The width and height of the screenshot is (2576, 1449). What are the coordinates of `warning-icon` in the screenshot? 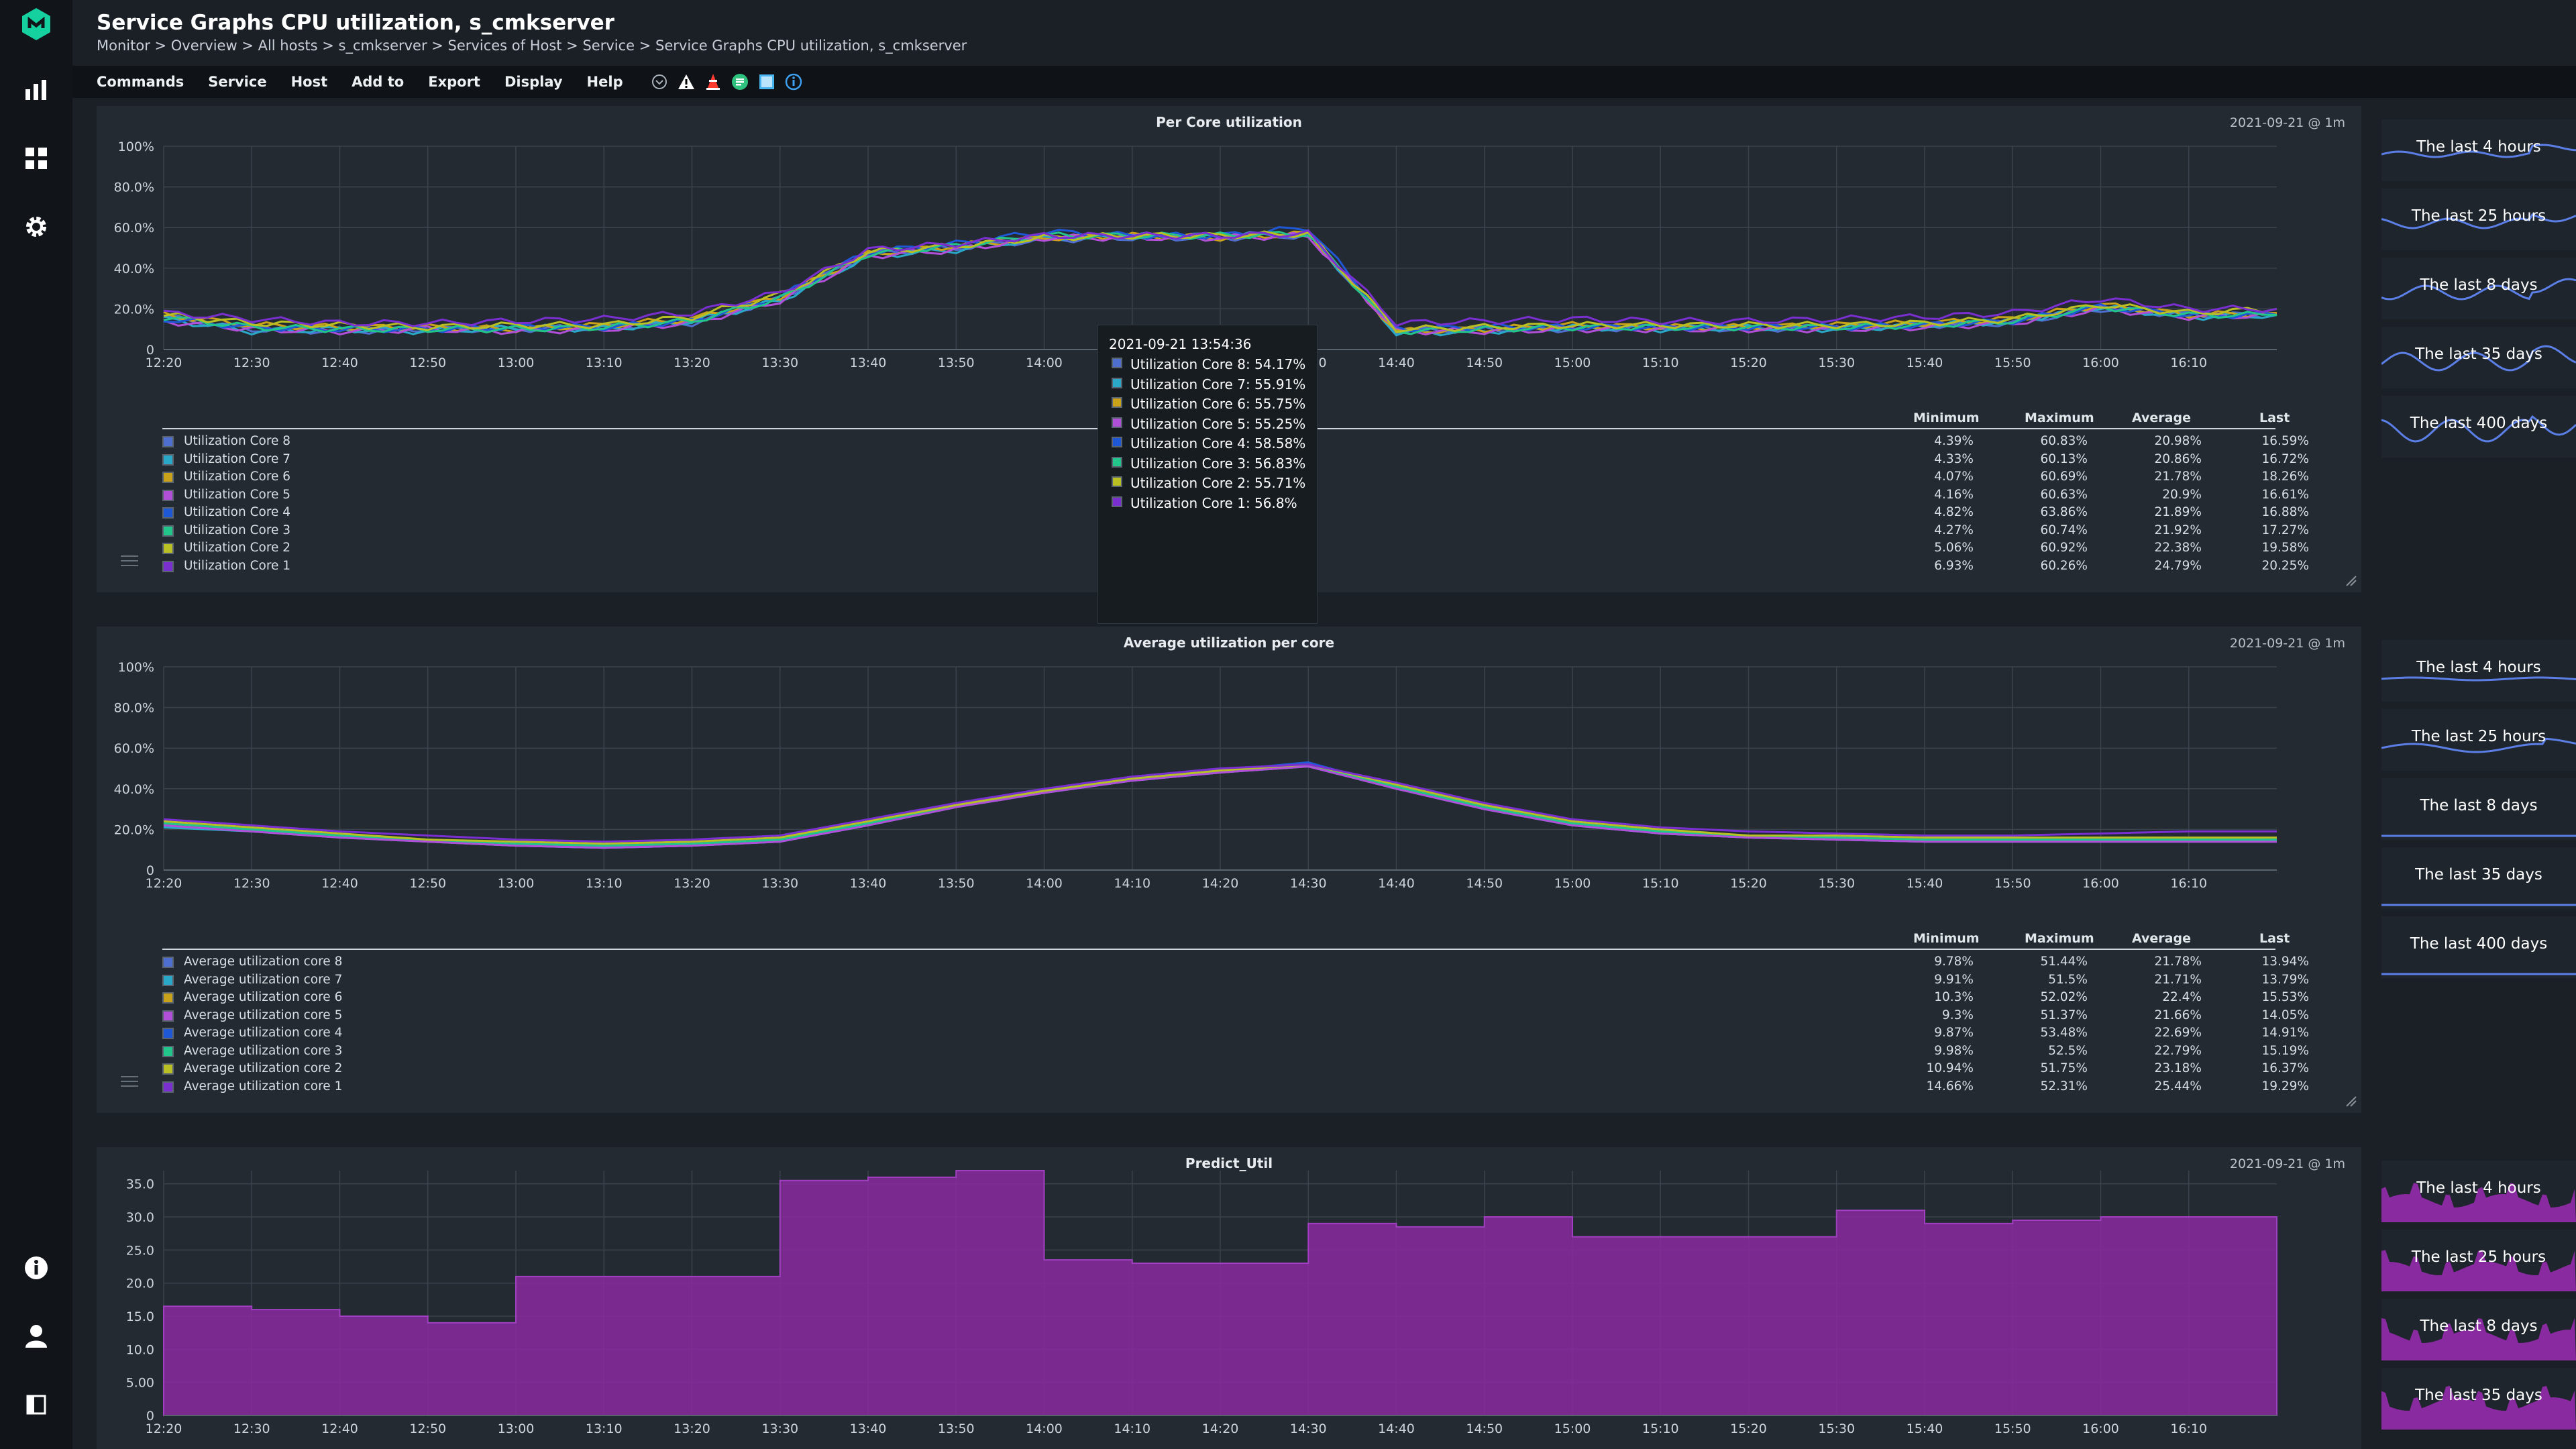 It's located at (686, 81).